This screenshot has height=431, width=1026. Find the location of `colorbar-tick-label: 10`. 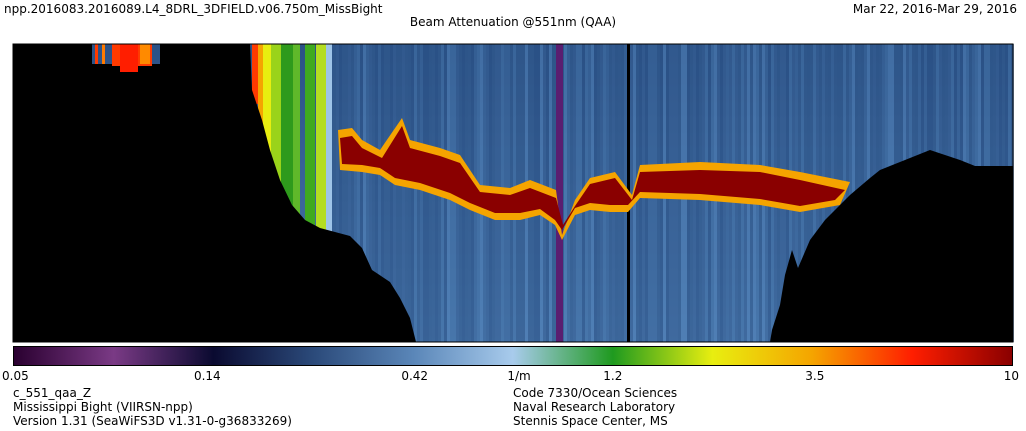

colorbar-tick-label: 10 is located at coordinates (1011, 376).